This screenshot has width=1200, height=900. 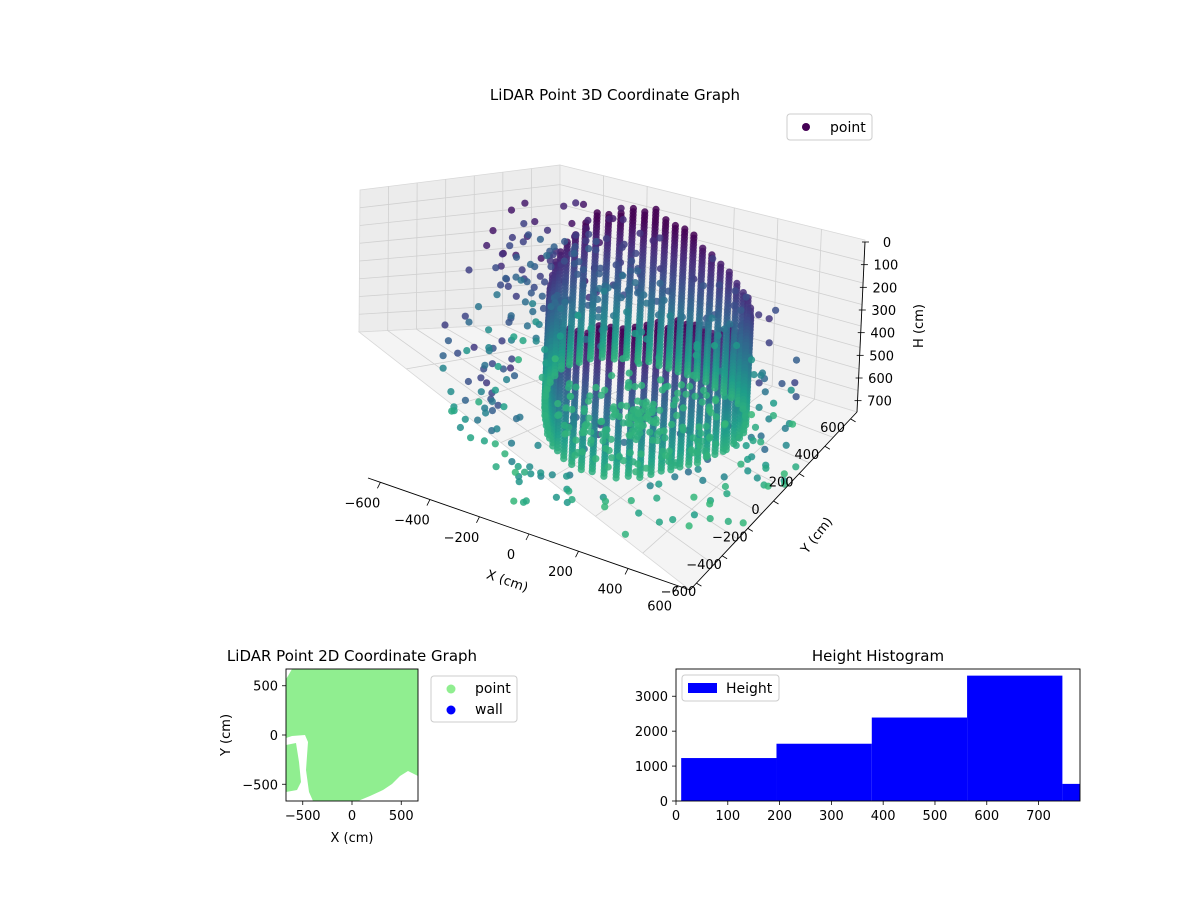 What do you see at coordinates (887, 243) in the screenshot?
I see `z-tick-label-3d: 0` at bounding box center [887, 243].